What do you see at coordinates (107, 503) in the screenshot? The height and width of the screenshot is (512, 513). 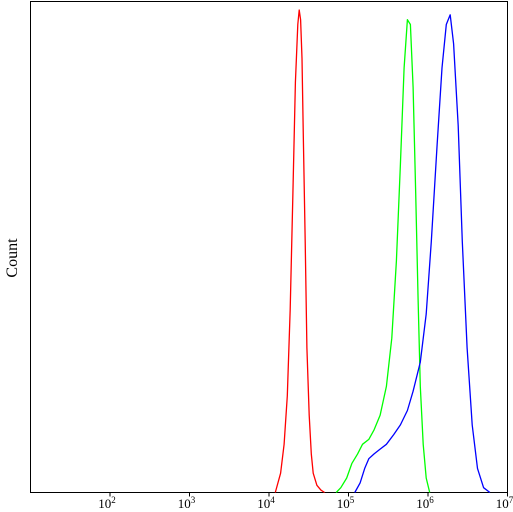 I see `x-tick-label: 10²` at bounding box center [107, 503].